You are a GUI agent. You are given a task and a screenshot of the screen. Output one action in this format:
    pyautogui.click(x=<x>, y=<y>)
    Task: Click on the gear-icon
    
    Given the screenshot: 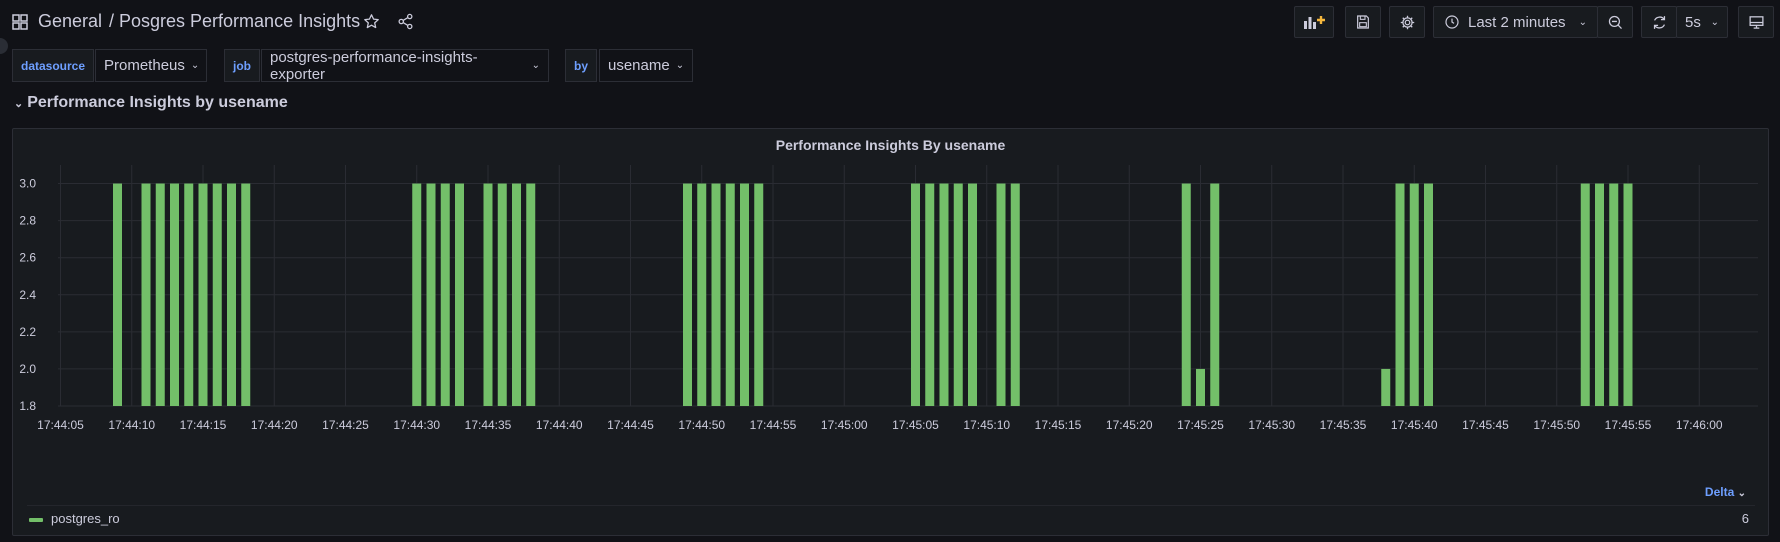 What is the action you would take?
    pyautogui.click(x=1407, y=22)
    